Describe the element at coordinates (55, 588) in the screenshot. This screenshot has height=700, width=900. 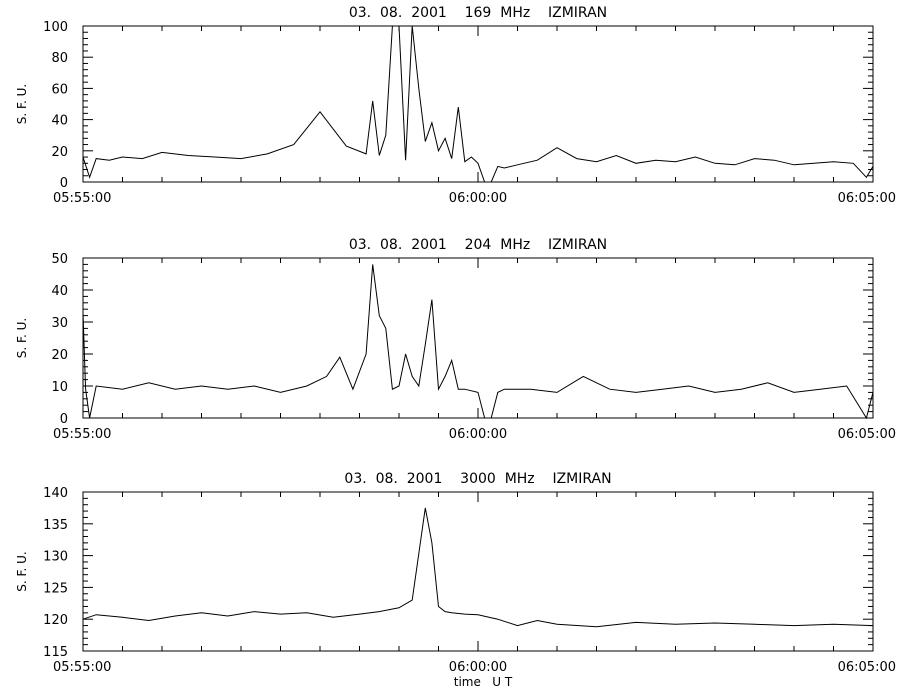
I see `y-tick-label: 125` at that location.